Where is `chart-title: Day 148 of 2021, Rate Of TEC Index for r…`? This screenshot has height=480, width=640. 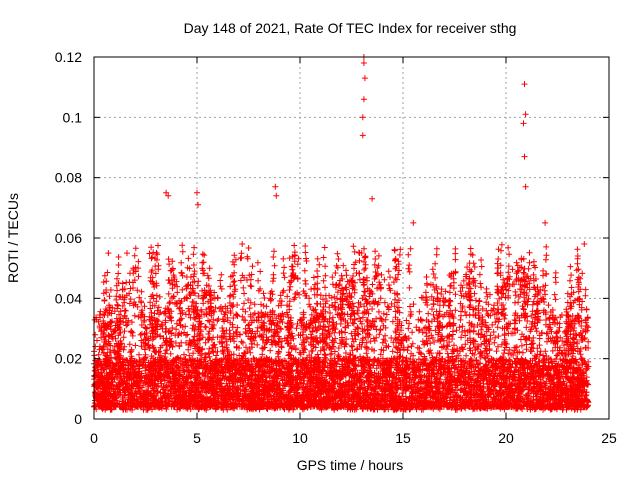
chart-title: Day 148 of 2021, Rate Of TEC Index for r… is located at coordinates (350, 28).